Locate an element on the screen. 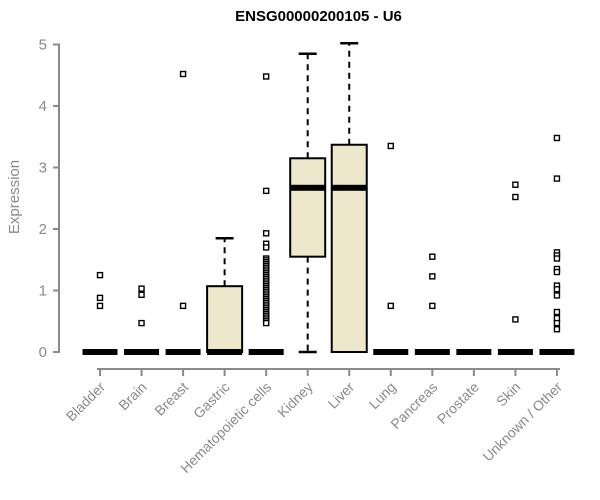  y-tick-label: 0 is located at coordinates (43, 352).